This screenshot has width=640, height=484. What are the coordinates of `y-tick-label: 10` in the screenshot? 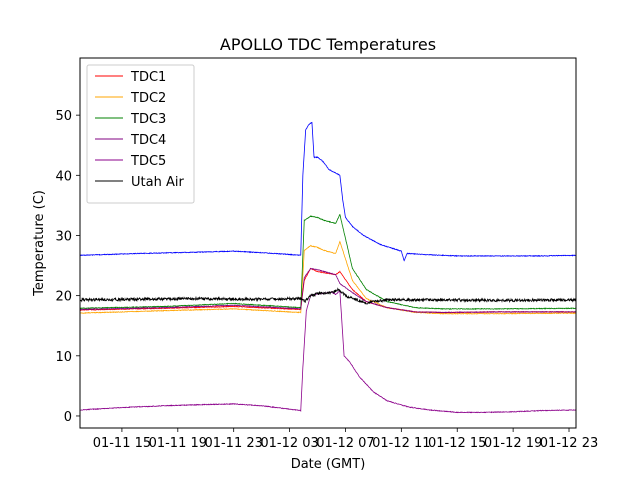 It's located at (63, 357).